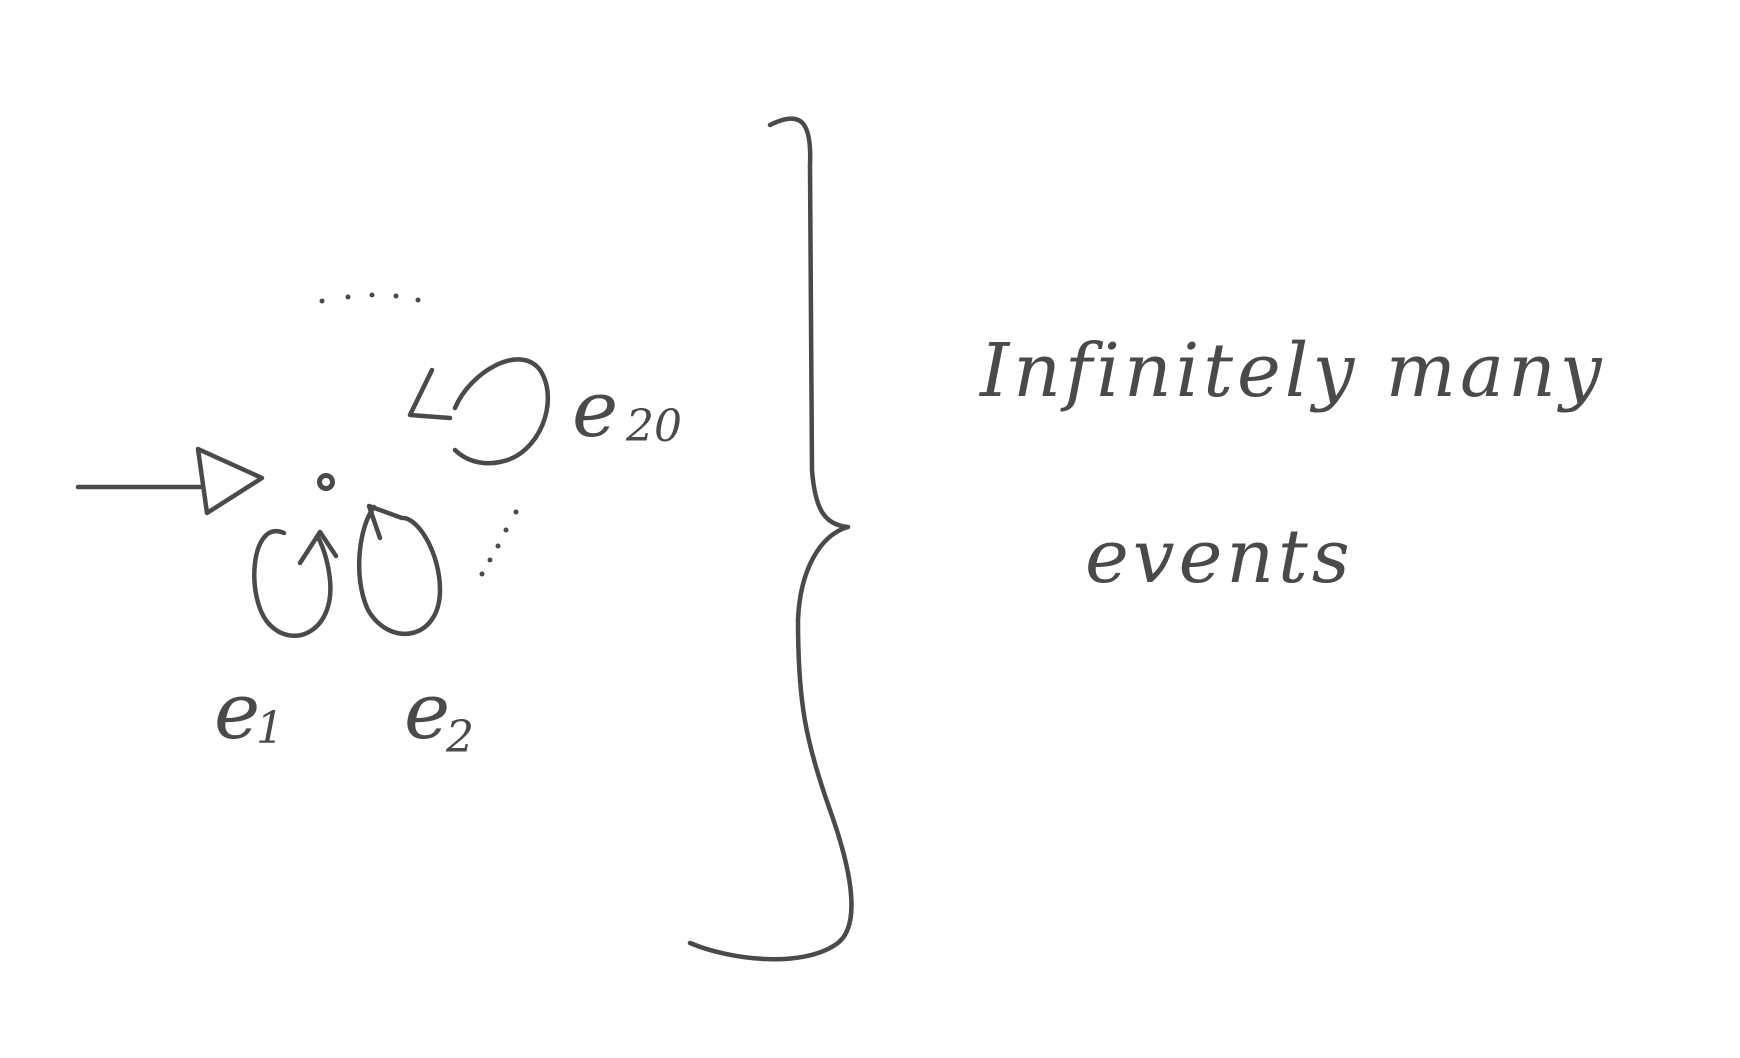  I want to click on annotation-line-1: Infinitely many, so click(1292, 371).